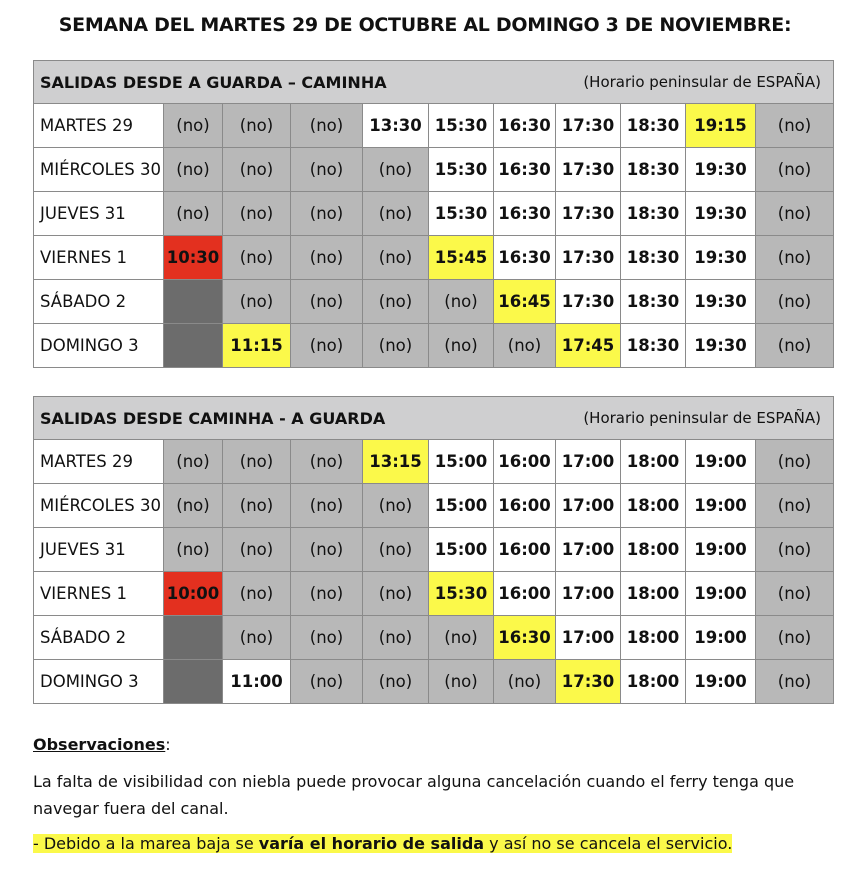 The height and width of the screenshot is (870, 850). What do you see at coordinates (98, 213) in the screenshot?
I see `day-label: JUEVES 31` at bounding box center [98, 213].